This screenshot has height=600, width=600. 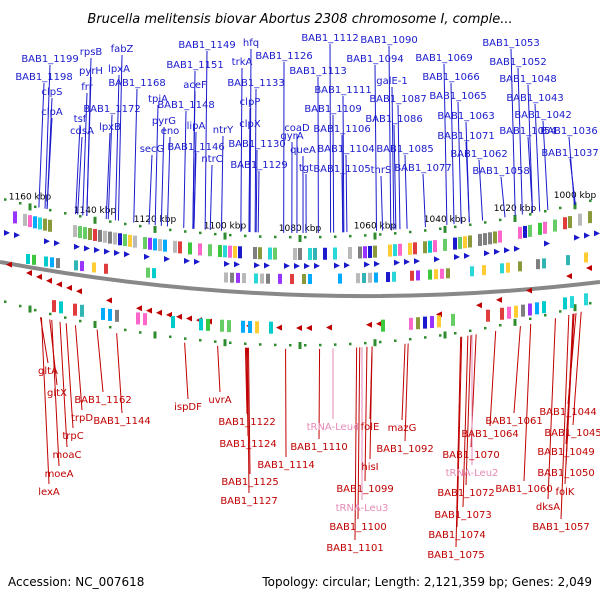 I want to click on gene-label-BAB1_1110: BAB1_1110, so click(x=318, y=447).